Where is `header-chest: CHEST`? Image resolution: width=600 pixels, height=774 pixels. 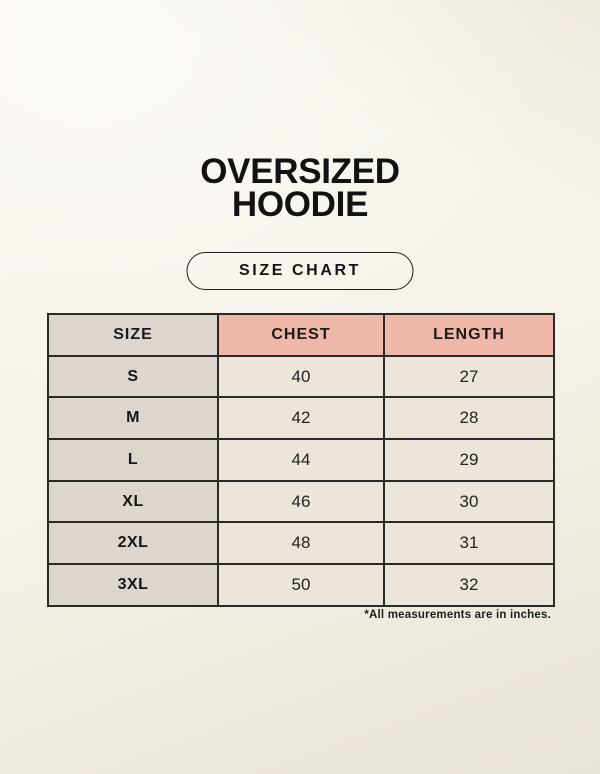 header-chest: CHEST is located at coordinates (301, 335).